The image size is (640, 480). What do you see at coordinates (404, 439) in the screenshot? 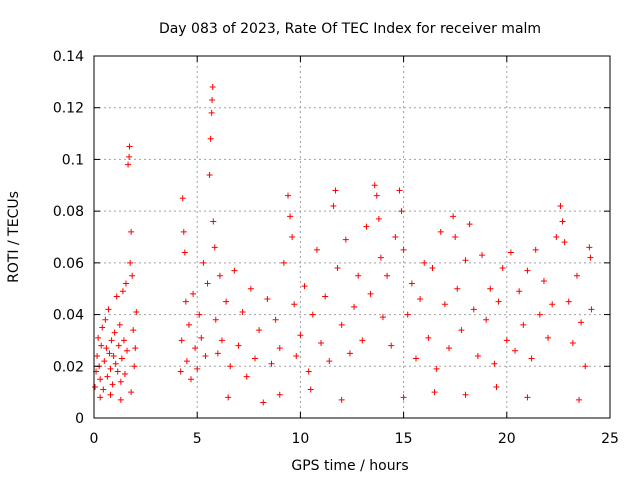
I see `x-tick-label: 15` at bounding box center [404, 439].